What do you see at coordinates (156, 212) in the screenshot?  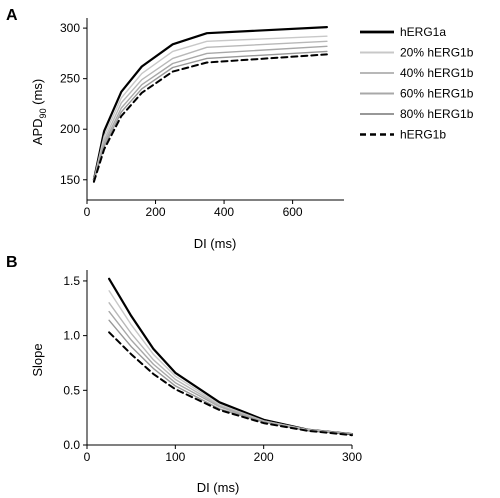 I see `panel-a-x-tick-label: 200` at bounding box center [156, 212].